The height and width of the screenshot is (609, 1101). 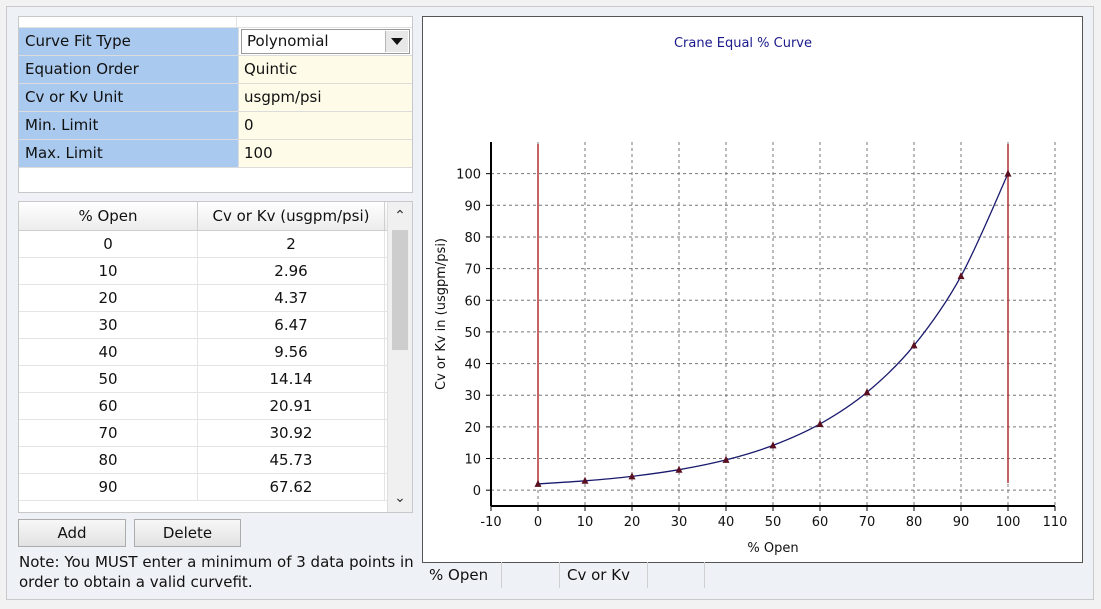 I want to click on scroll-up-icon: ⌃, so click(x=400, y=216).